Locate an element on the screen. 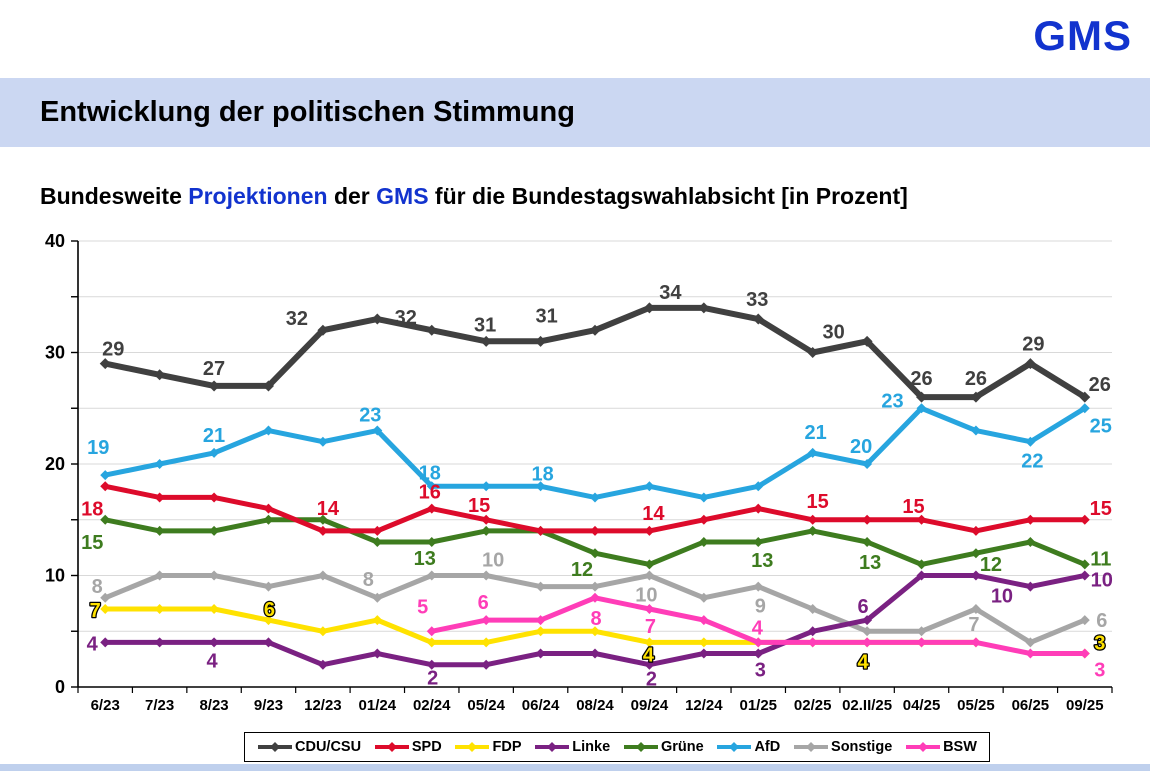 The width and height of the screenshot is (1150, 771). legend-item-BSW: BSW is located at coordinates (941, 747).